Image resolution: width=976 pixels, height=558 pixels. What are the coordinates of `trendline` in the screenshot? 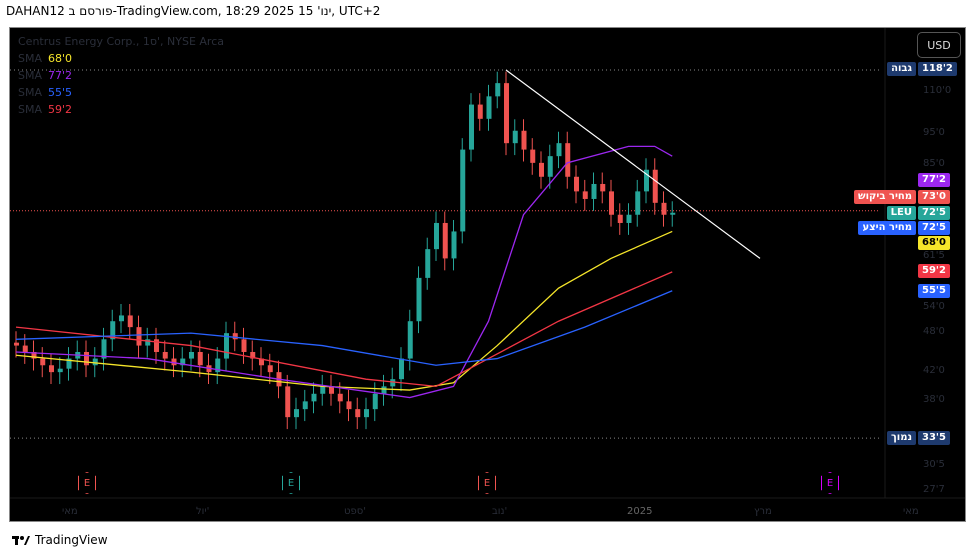 It's located at (633, 164).